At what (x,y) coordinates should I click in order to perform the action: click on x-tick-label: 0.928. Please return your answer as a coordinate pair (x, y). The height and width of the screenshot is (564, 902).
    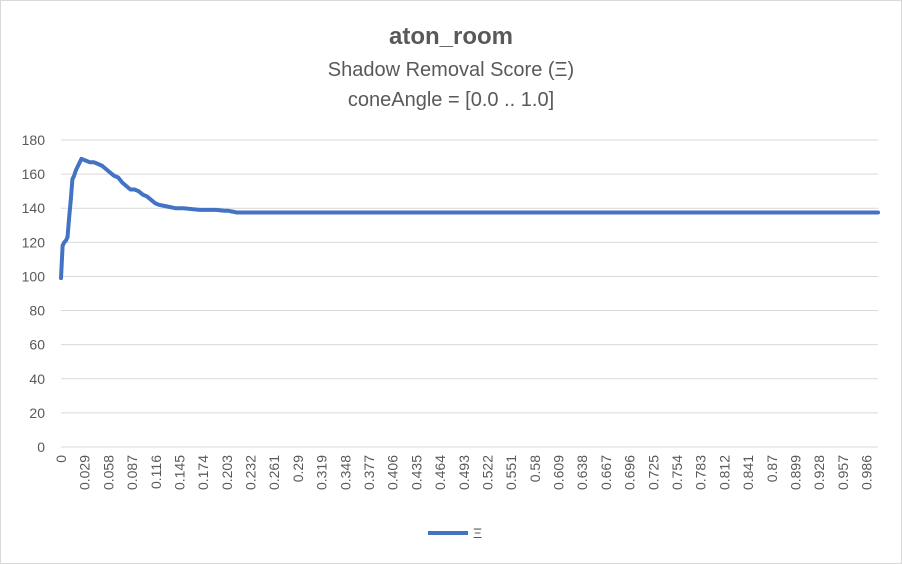
    Looking at the image, I should click on (819, 472).